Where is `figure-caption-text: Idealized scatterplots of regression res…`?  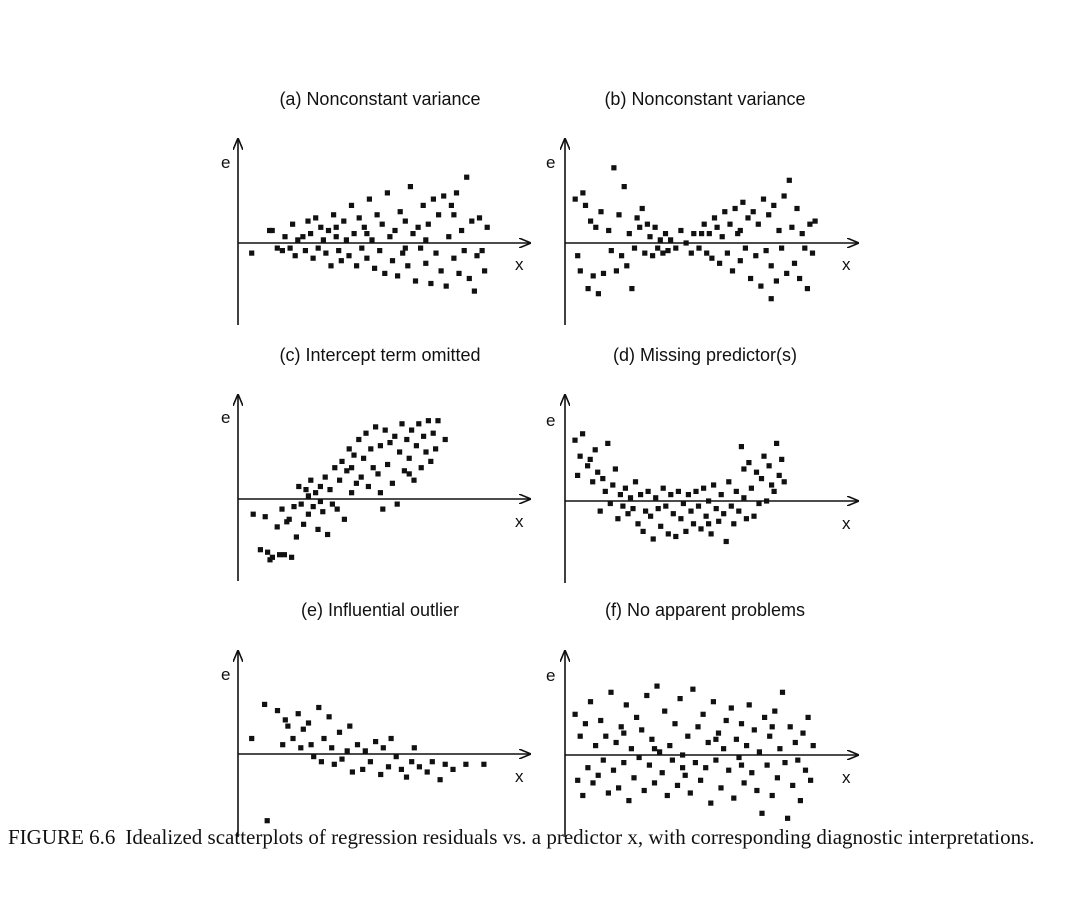 figure-caption-text: Idealized scatterplots of regression res… is located at coordinates (580, 837).